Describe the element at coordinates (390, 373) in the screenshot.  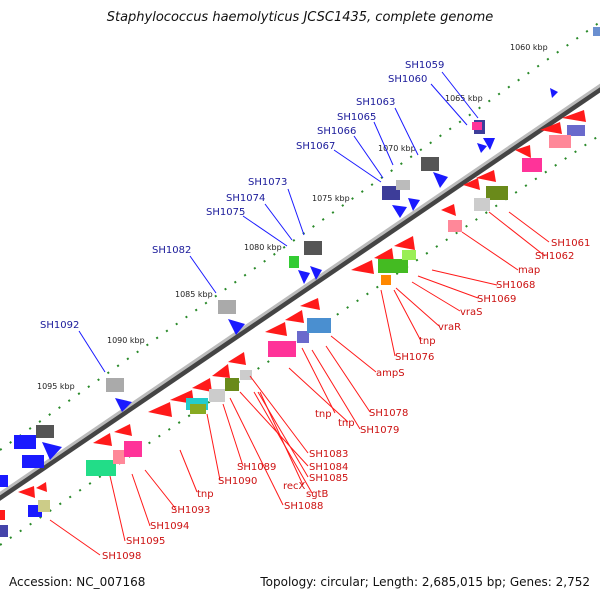
I see `gene-label: ampS` at that location.